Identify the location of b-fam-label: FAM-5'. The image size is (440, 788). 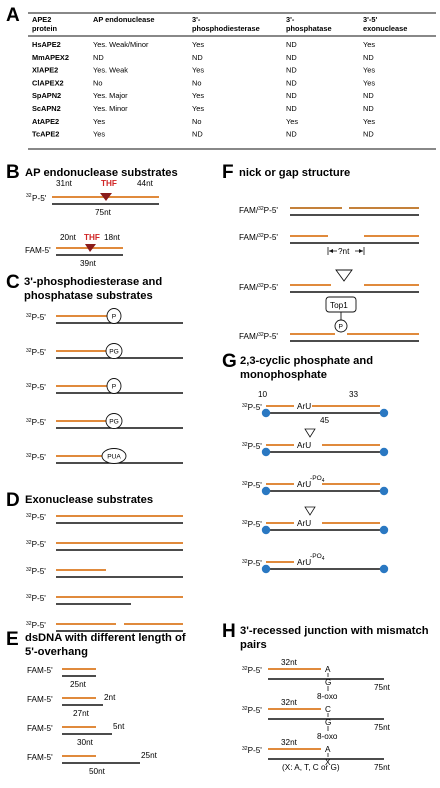
(38, 250).